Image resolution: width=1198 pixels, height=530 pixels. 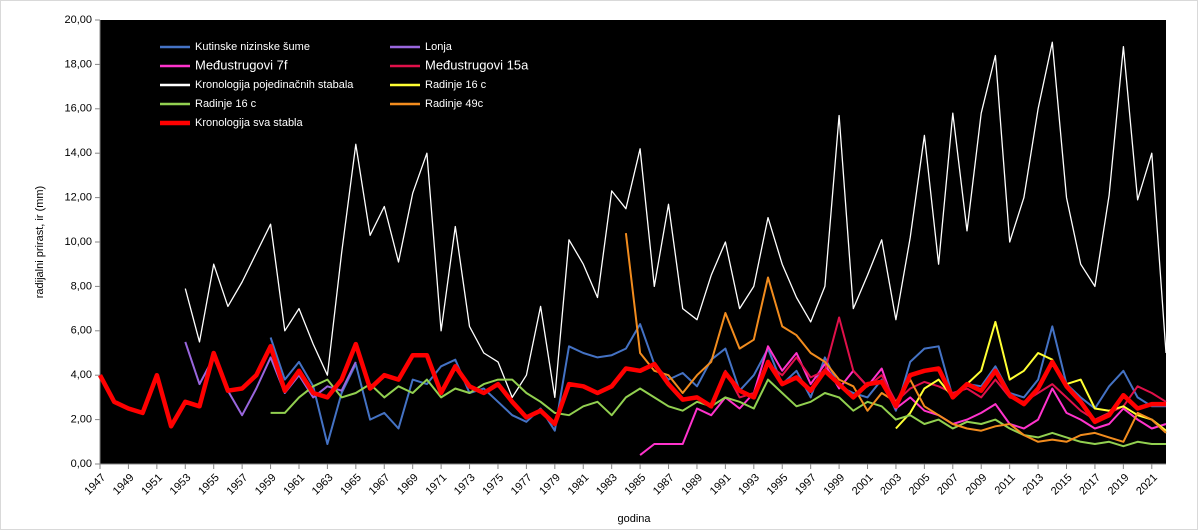 I want to click on y-tick-label: 0,00, so click(x=81, y=464).